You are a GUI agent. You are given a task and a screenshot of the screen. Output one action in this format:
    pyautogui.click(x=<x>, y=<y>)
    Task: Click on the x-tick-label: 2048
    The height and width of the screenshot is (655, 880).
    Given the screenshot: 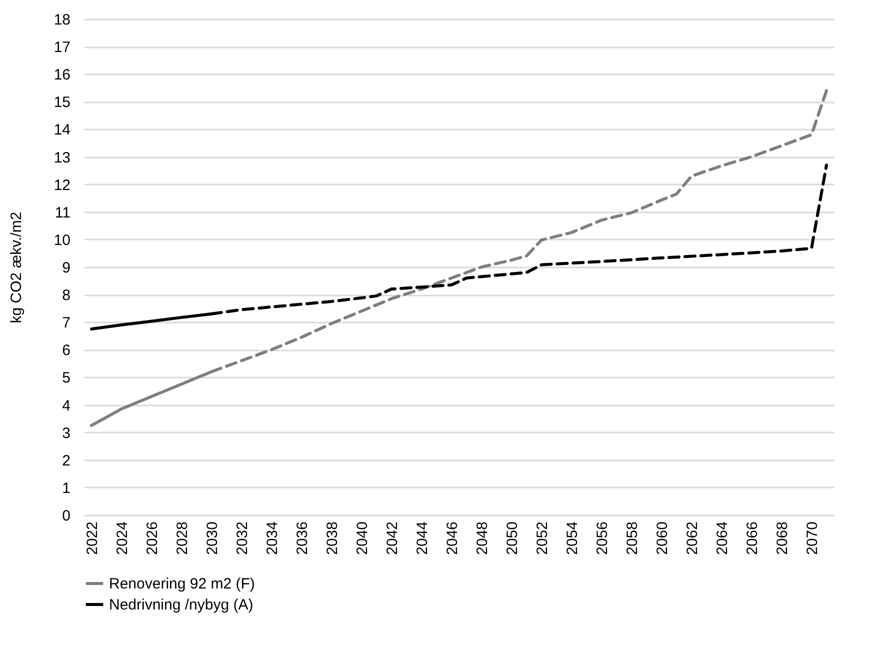 What is the action you would take?
    pyautogui.click(x=482, y=538)
    